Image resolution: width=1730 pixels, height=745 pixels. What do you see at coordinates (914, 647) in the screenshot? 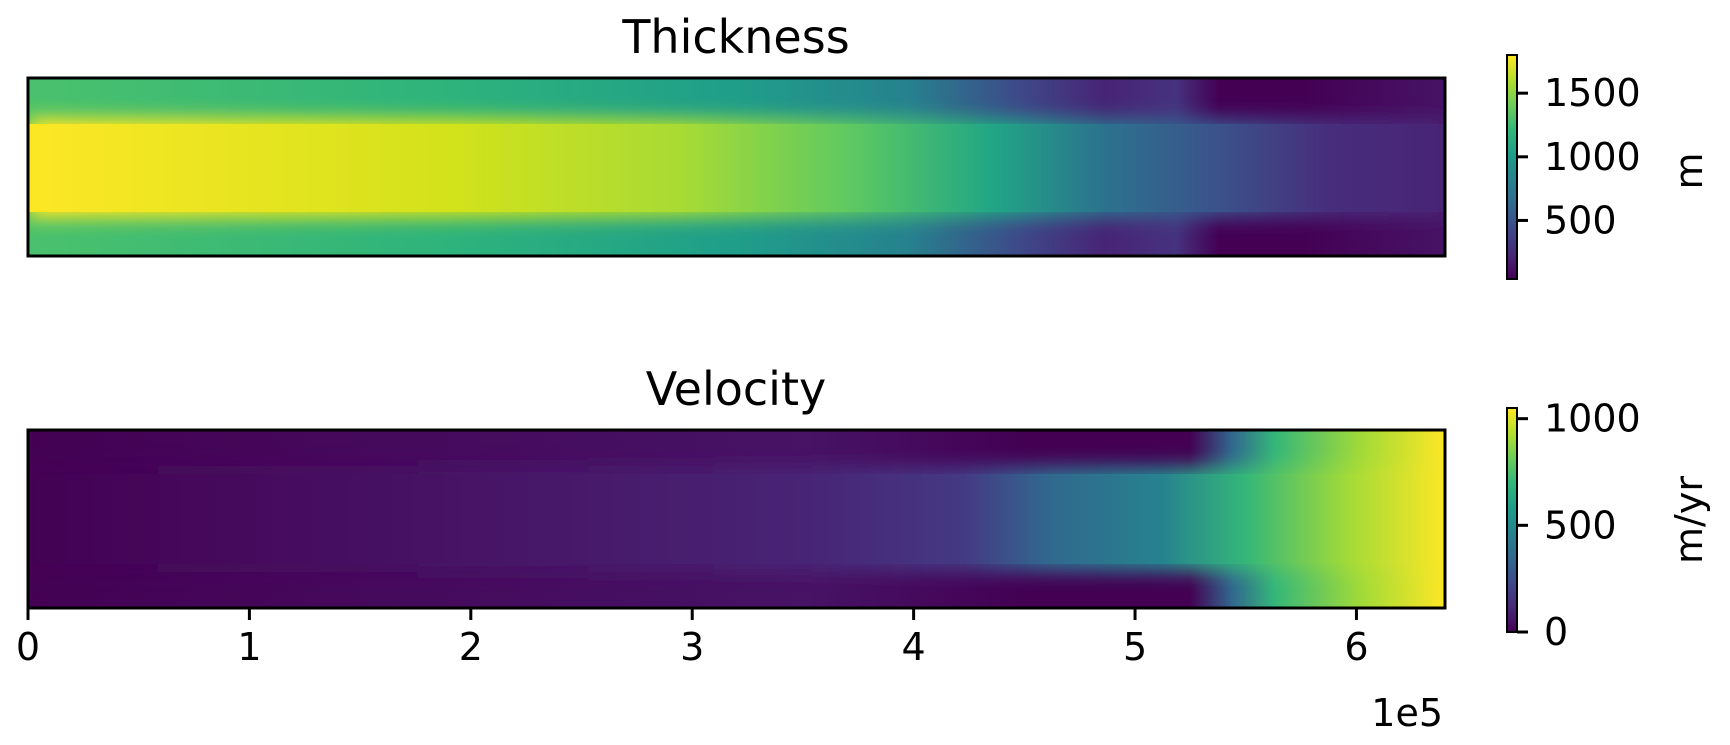
I see `x-tick-label: 4` at bounding box center [914, 647].